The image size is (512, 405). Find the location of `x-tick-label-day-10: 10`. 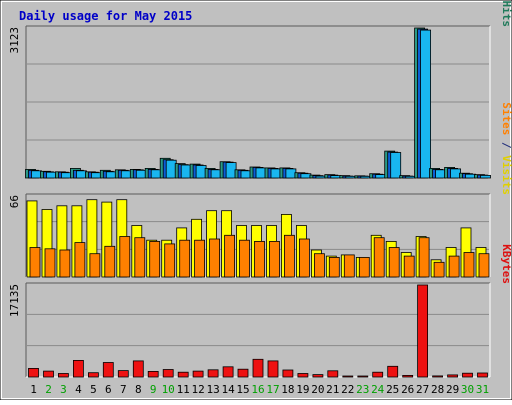

x-tick-label-day-10: 10 is located at coordinates (168, 389).